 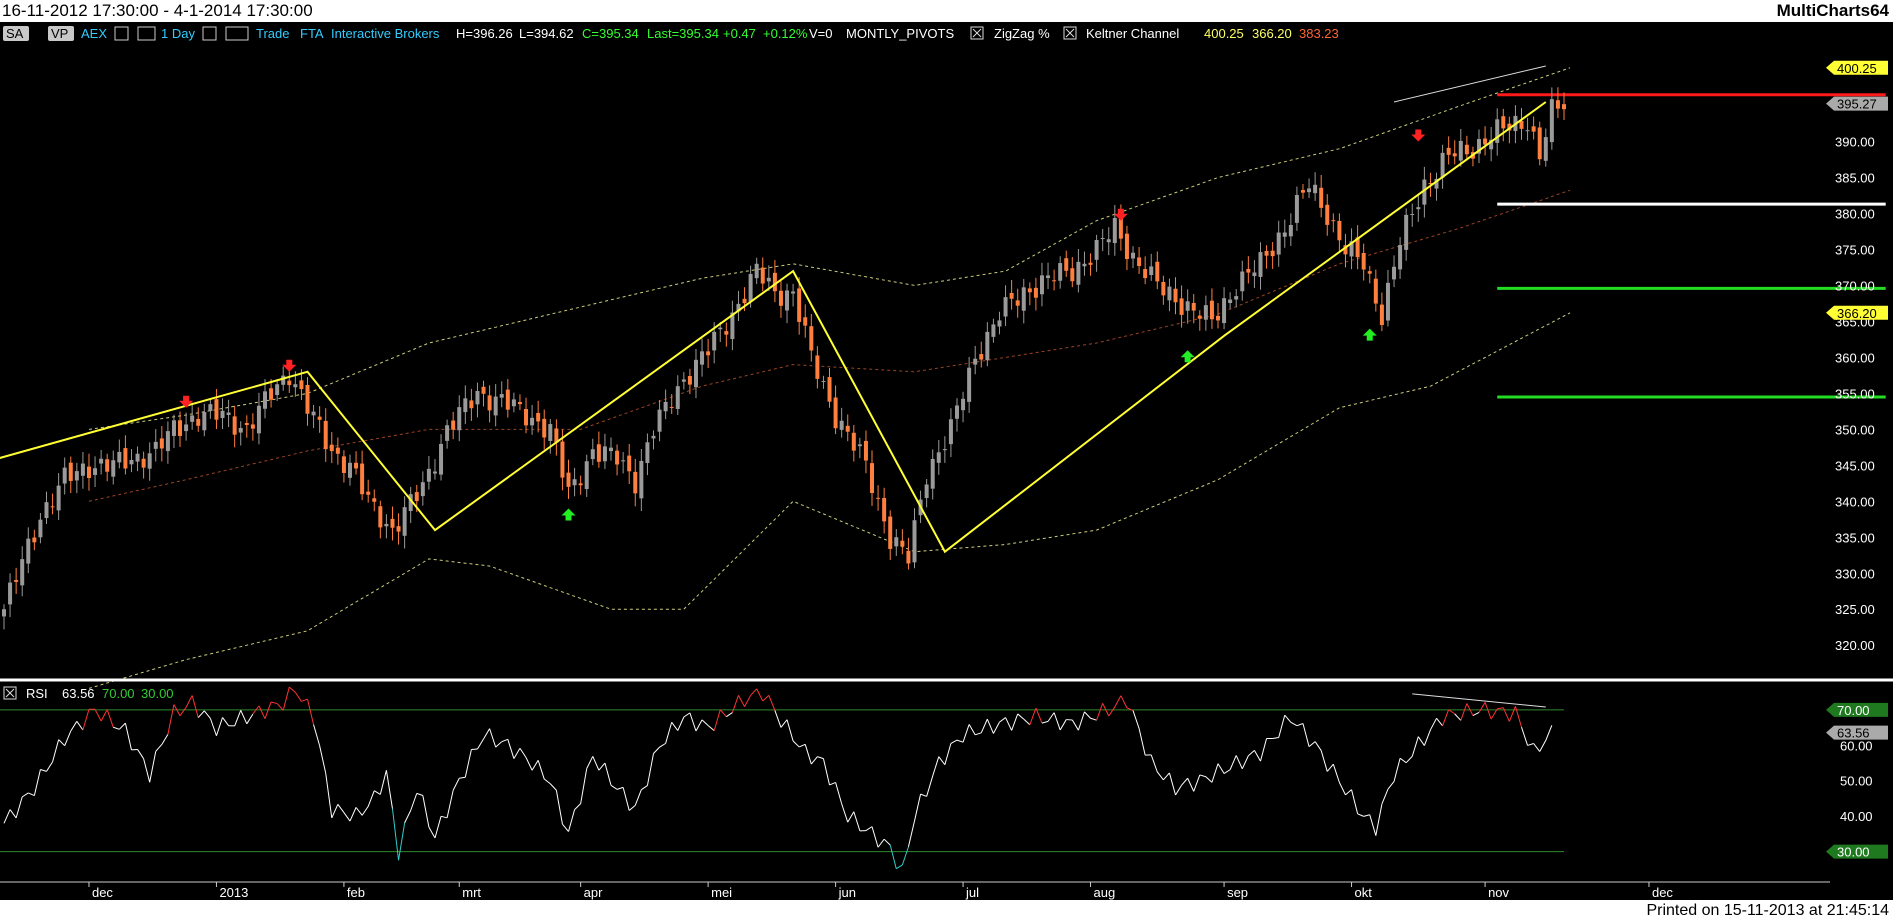 What do you see at coordinates (1856, 745) in the screenshot?
I see `rsi-tick-label: 60.00` at bounding box center [1856, 745].